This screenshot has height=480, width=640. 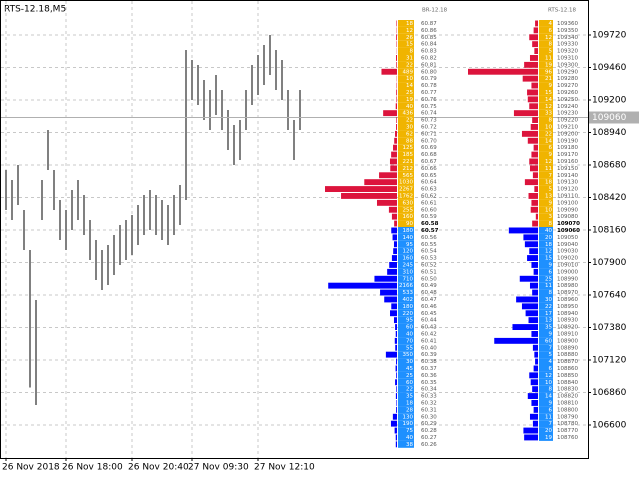 I want to click on book-price: 109030, so click(x=567, y=252).